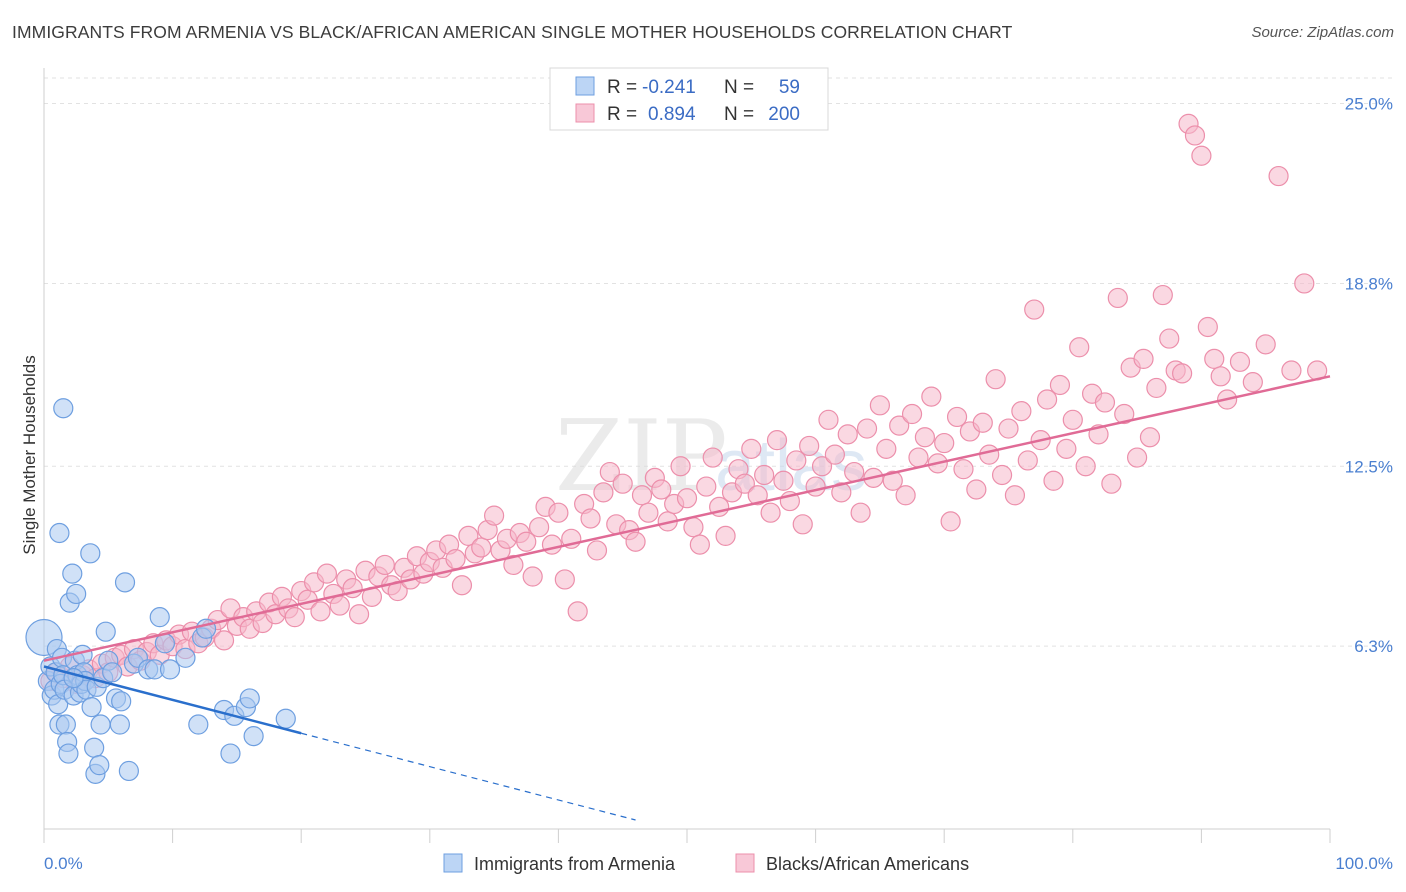  What do you see at coordinates (1373, 646) in the screenshot?
I see `y-tick-label: 6.3%` at bounding box center [1373, 646].